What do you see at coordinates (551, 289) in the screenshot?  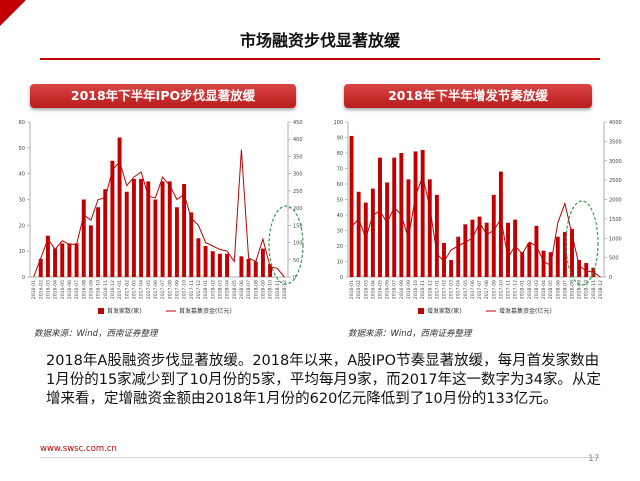 I see `x-tick-label: 2018-05` at bounding box center [551, 289].